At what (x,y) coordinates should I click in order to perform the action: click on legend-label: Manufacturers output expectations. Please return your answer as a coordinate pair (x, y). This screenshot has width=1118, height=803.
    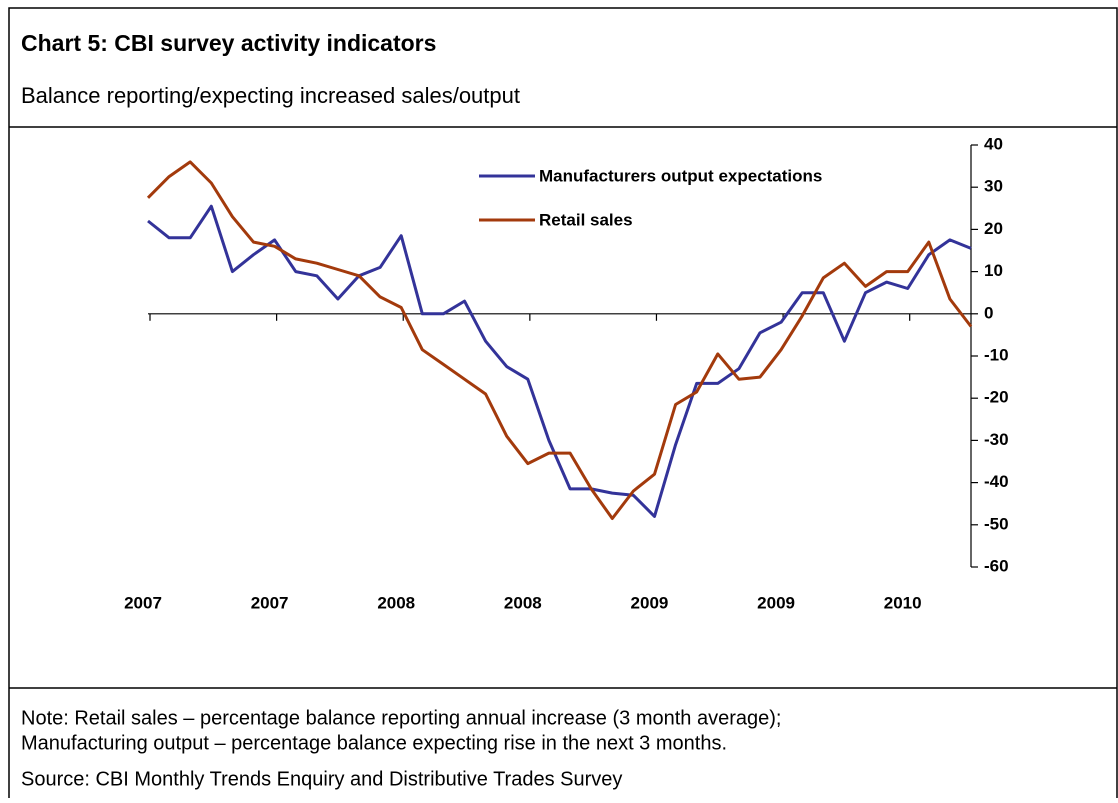
    Looking at the image, I should click on (680, 175).